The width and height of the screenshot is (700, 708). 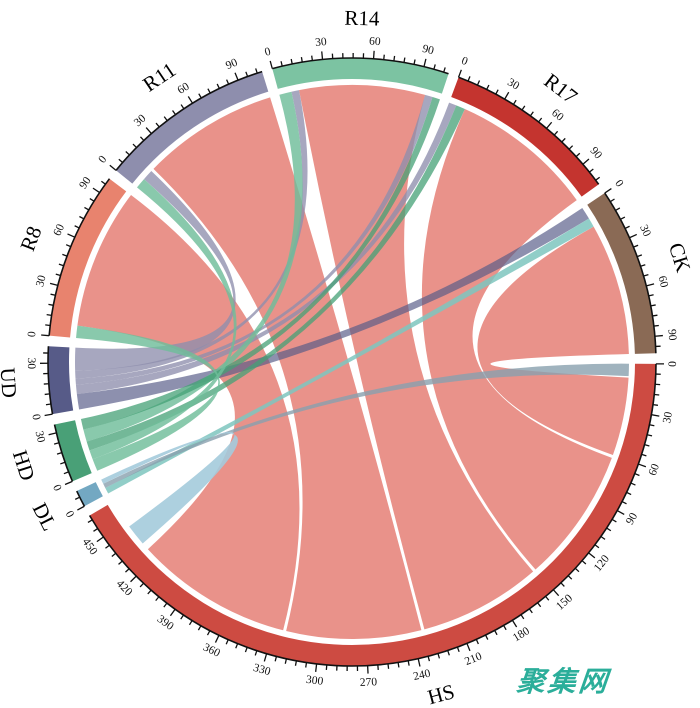 I want to click on segment-arc-R11, so click(x=192, y=127).